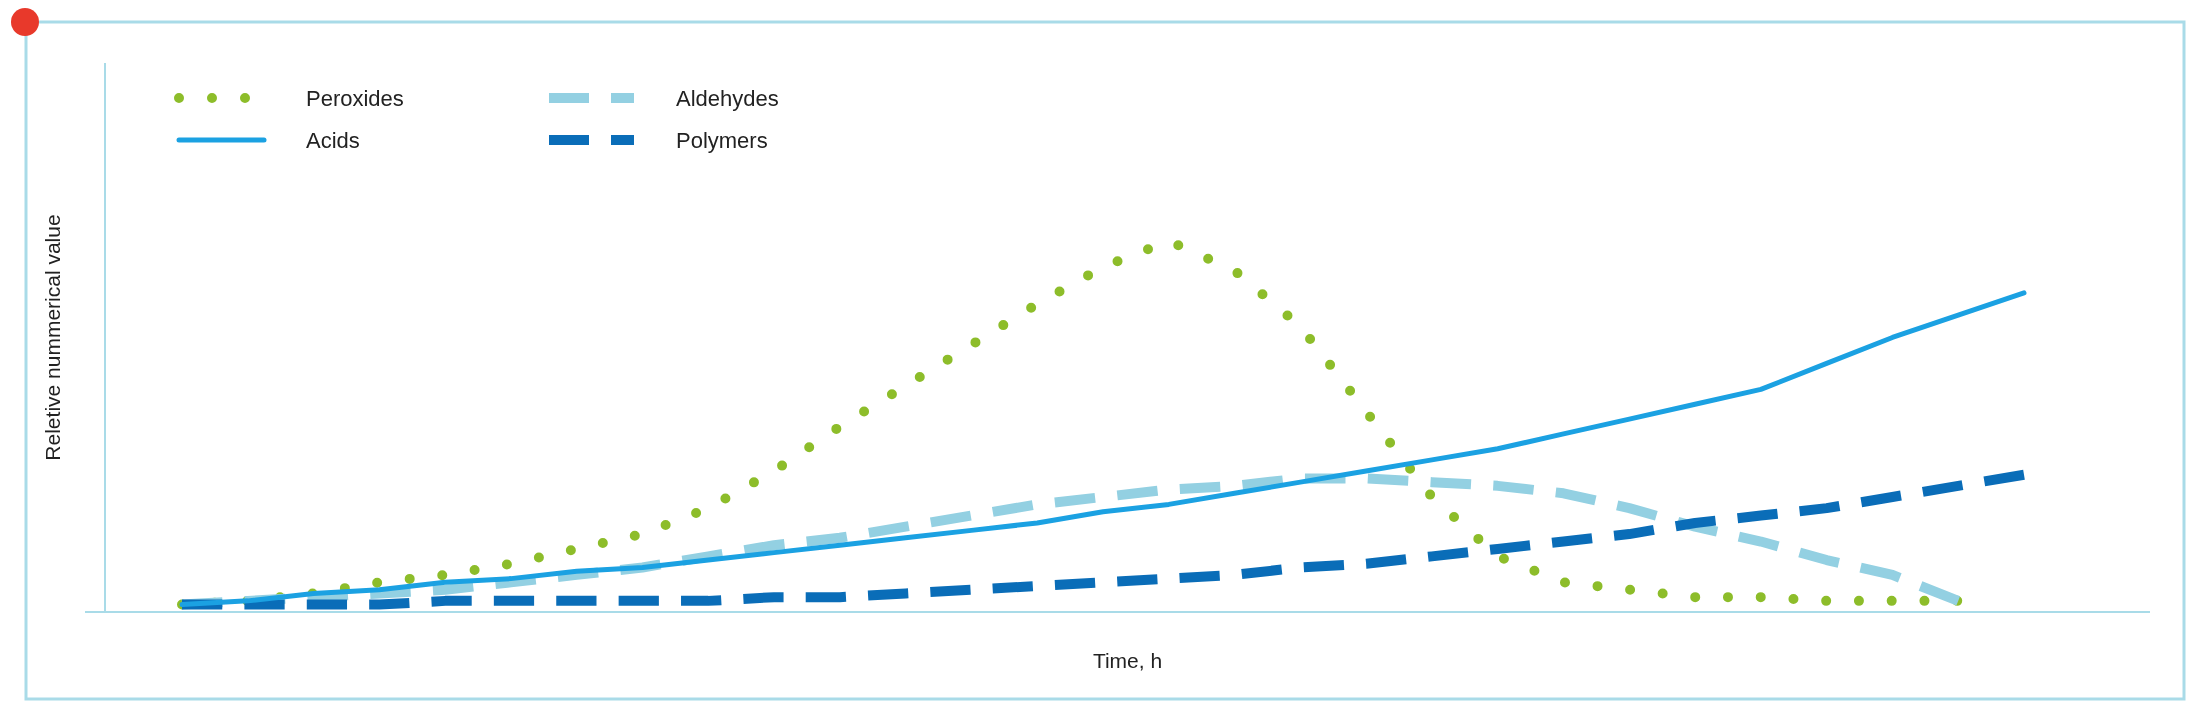 This screenshot has width=2196, height=713. Describe the element at coordinates (1127, 660) in the screenshot. I see `x-axis-title: Time, h` at that location.